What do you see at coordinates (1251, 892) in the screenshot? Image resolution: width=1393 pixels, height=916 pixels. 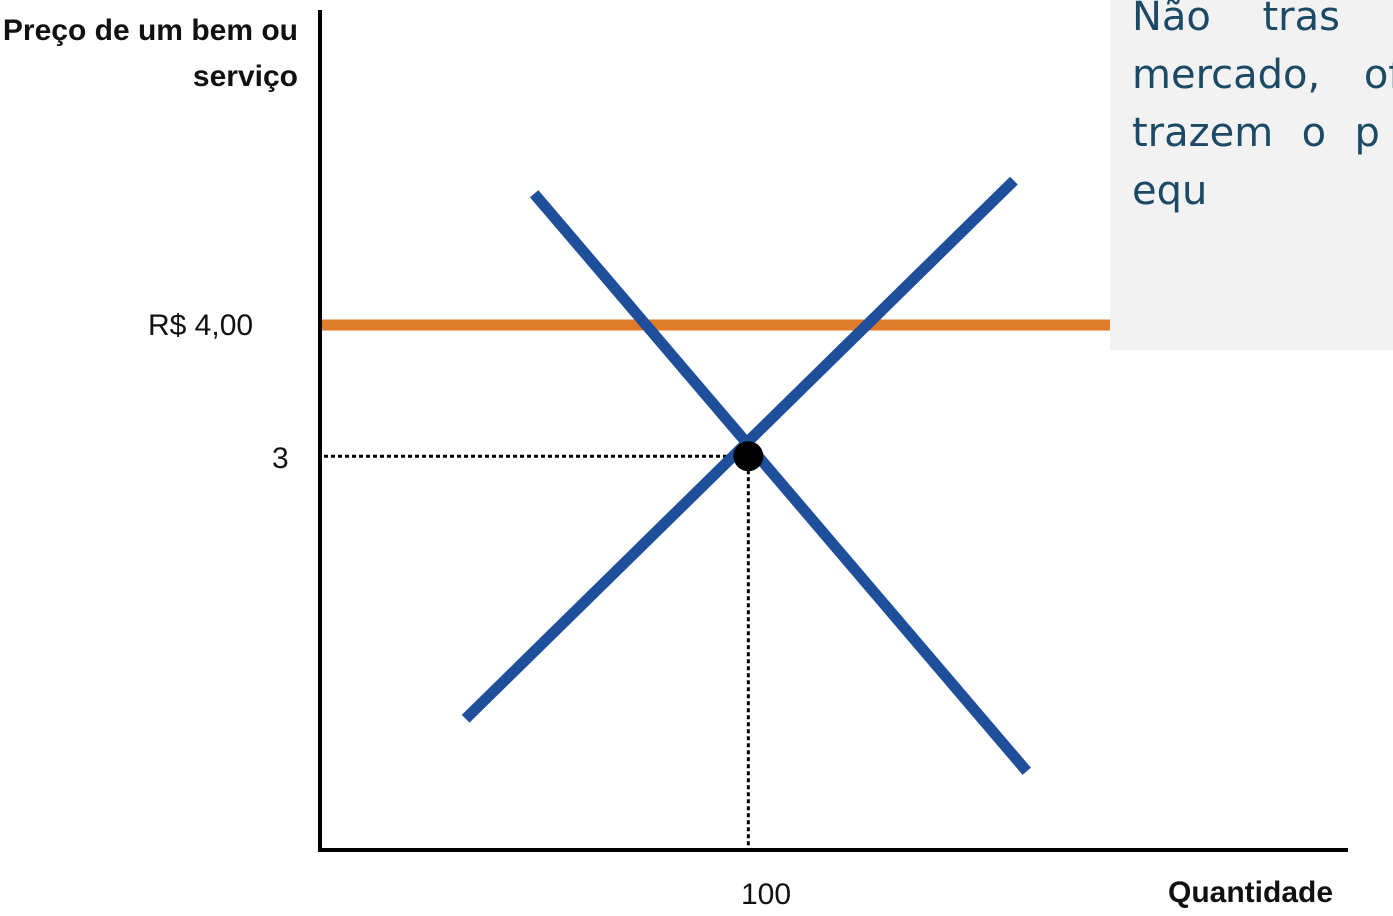 I see `x-axis-title: Quantidade` at bounding box center [1251, 892].